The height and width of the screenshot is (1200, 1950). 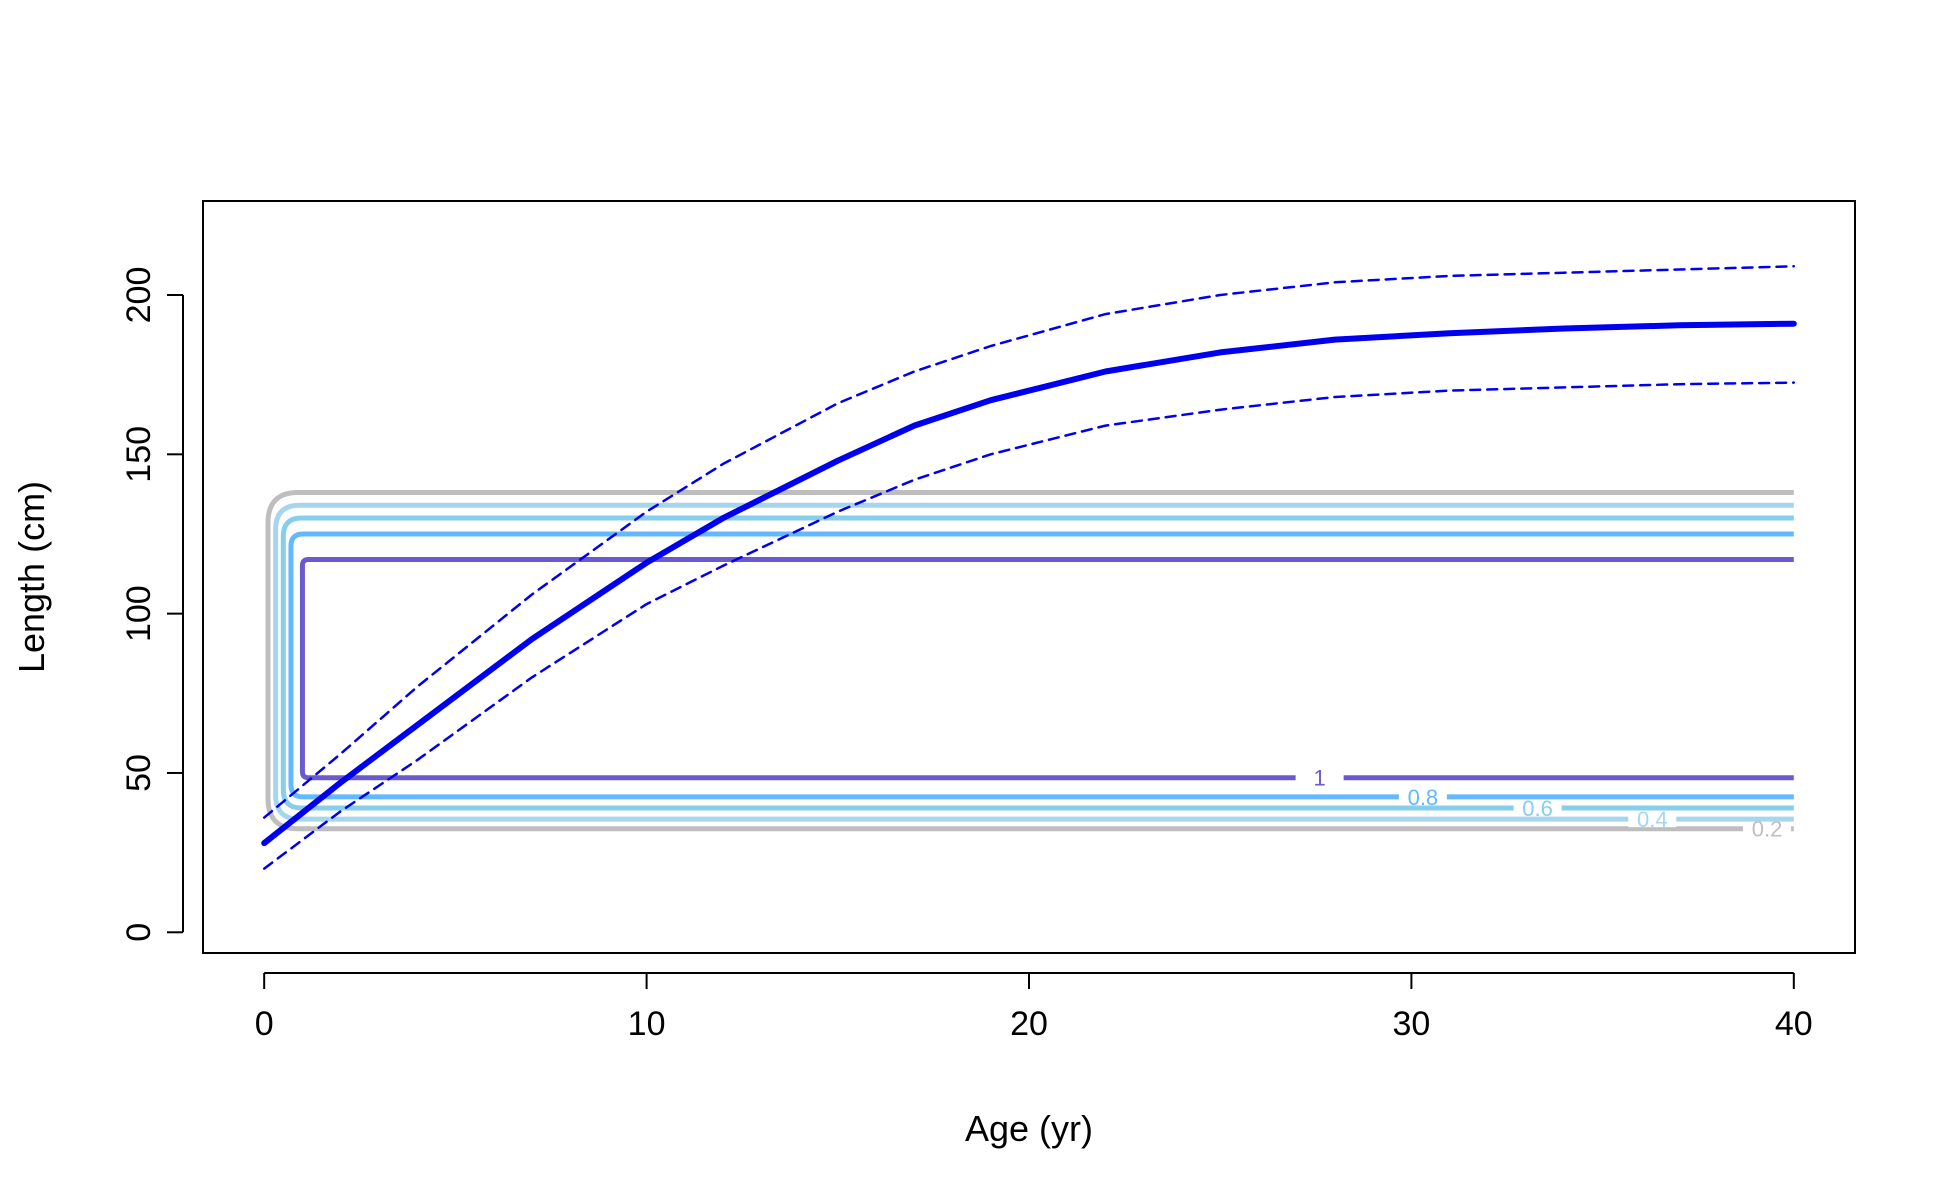 What do you see at coordinates (139, 295) in the screenshot?
I see `y-tick-label: 200` at bounding box center [139, 295].